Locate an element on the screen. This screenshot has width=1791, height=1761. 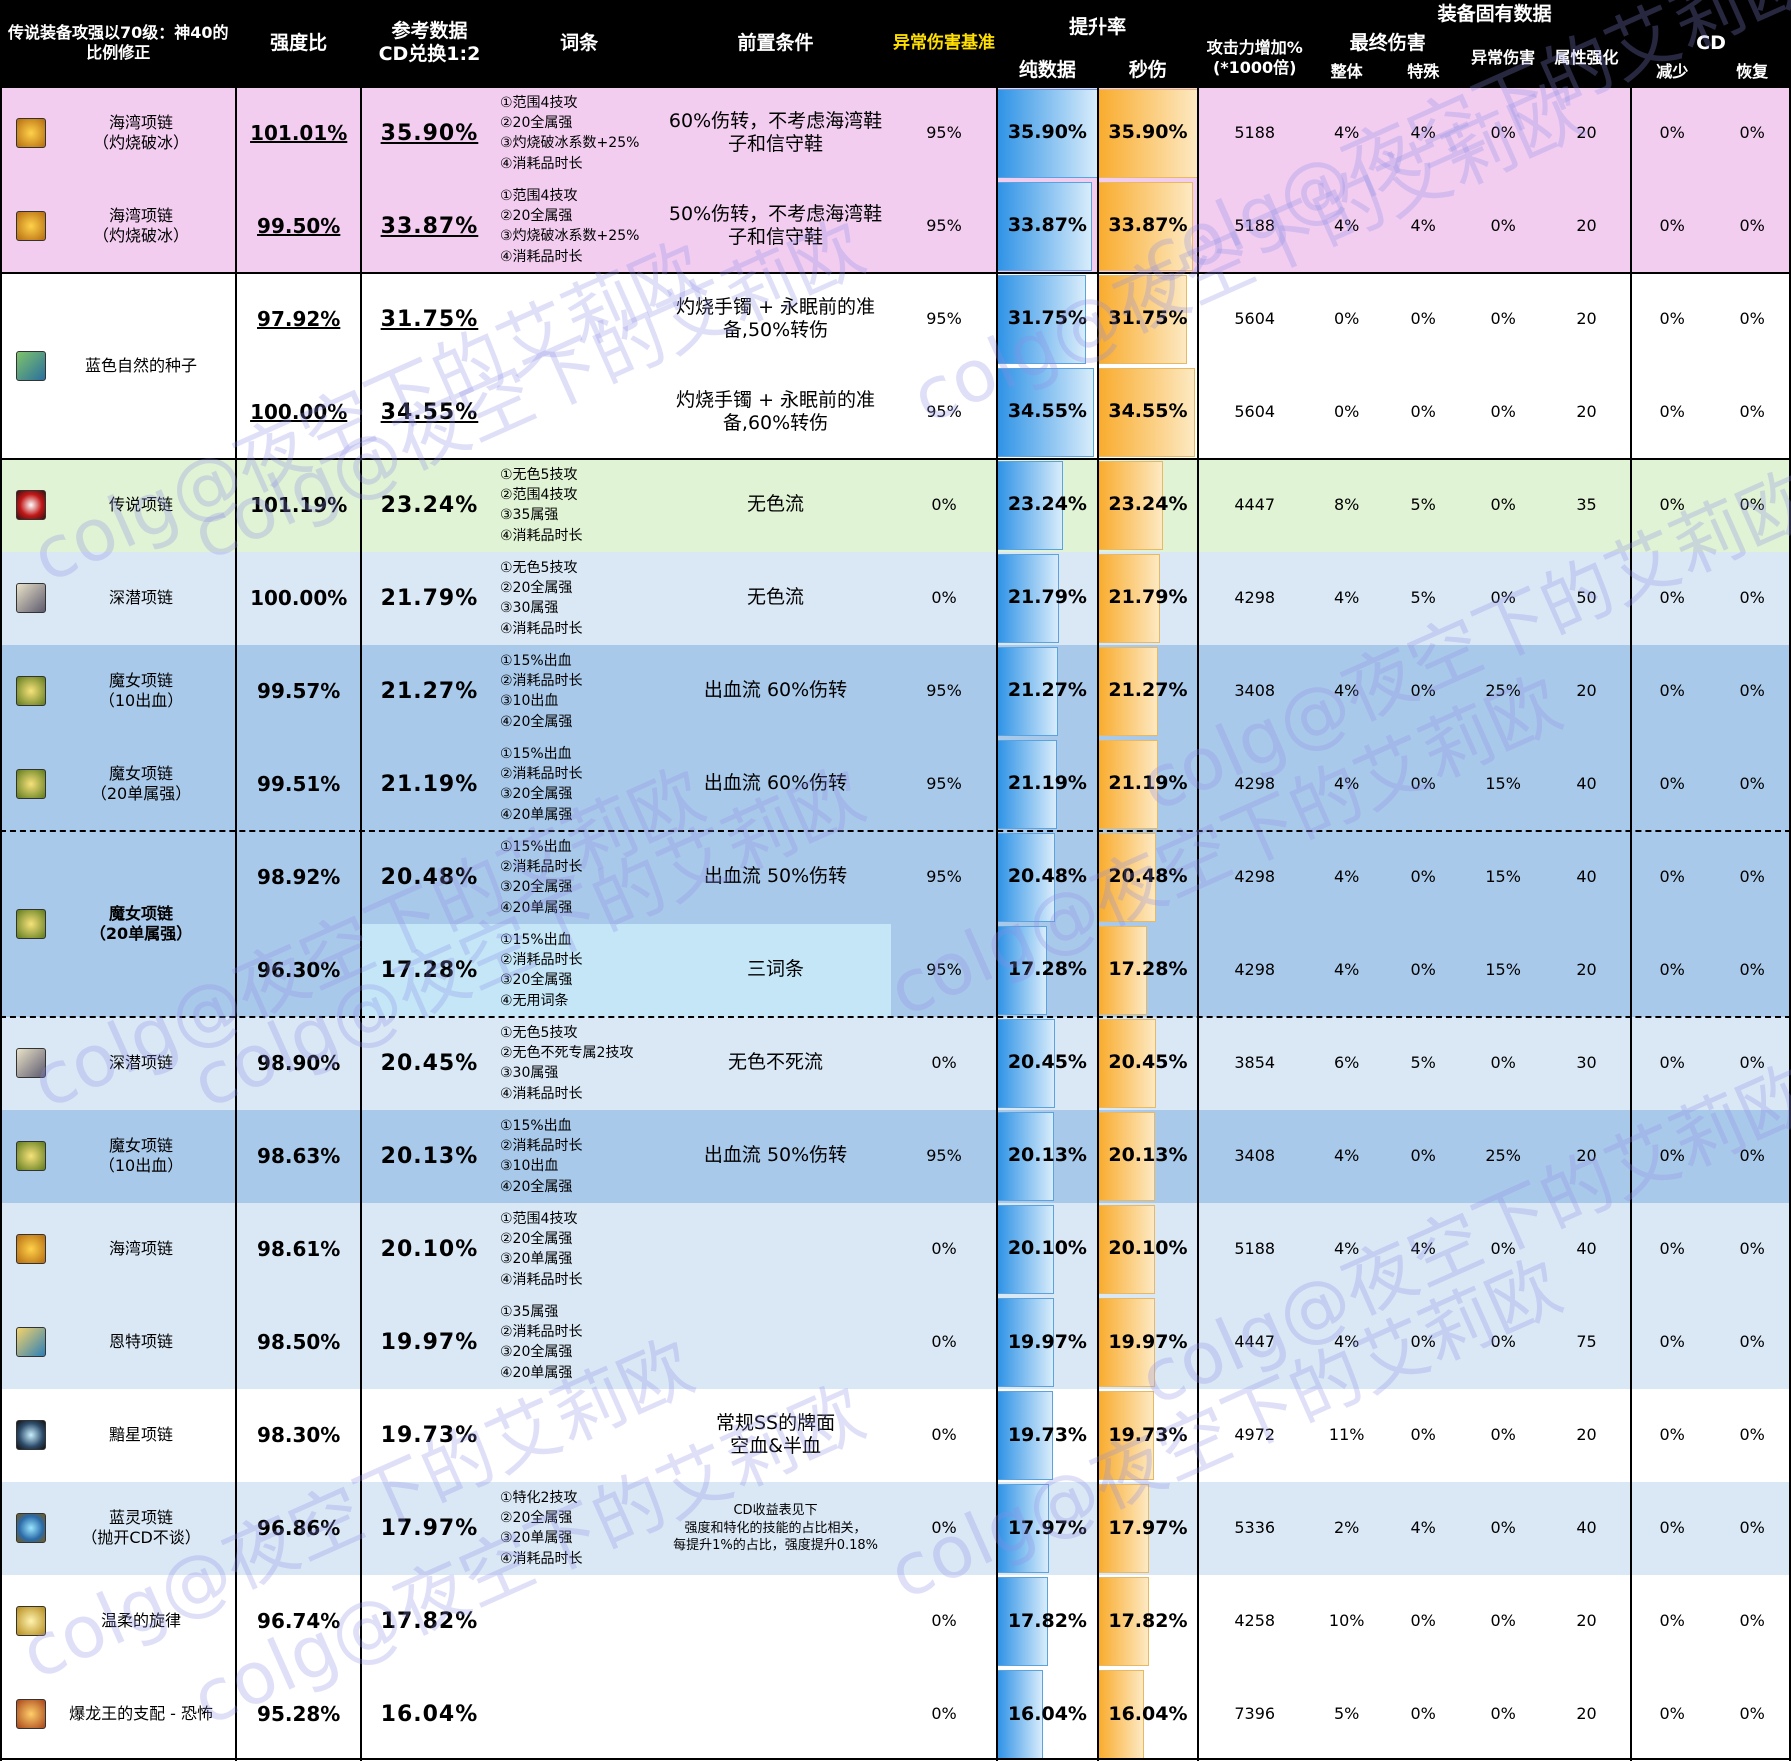
reference-value: 16.04% is located at coordinates (429, 1714).